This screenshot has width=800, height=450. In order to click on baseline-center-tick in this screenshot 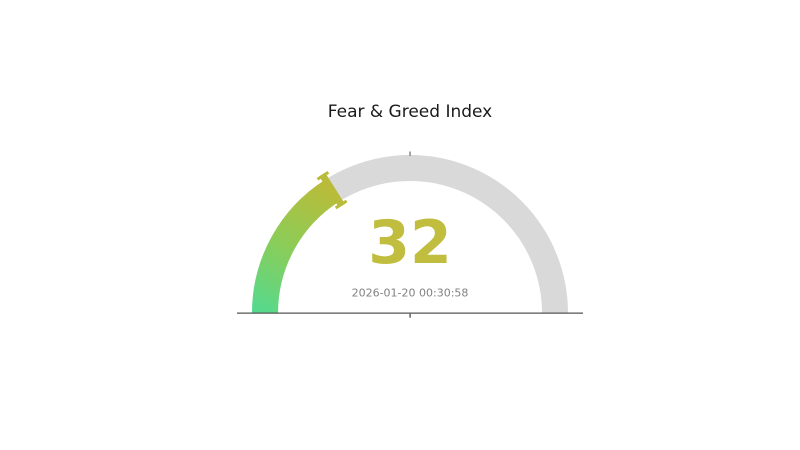, I will do `click(410, 315)`.